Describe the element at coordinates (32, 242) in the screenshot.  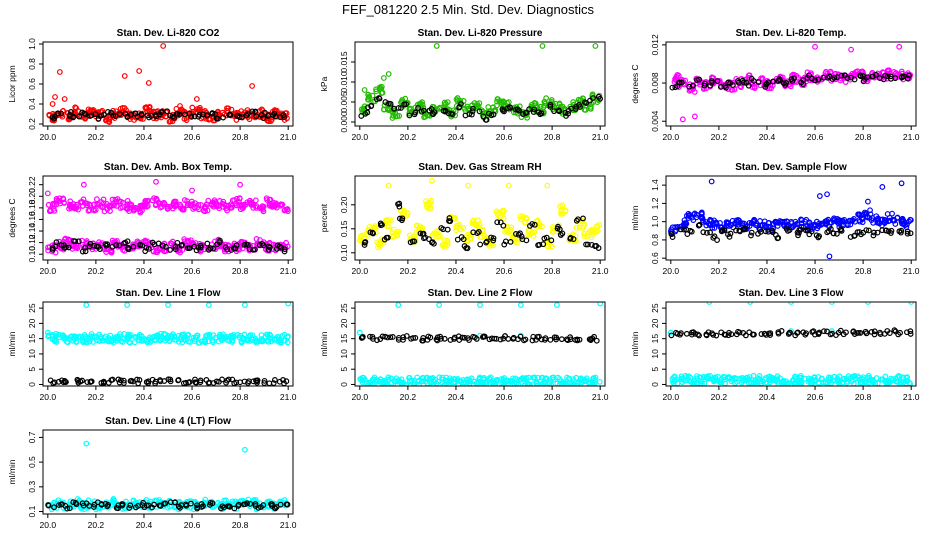
I see `y-tick-label: 0.12` at that location.